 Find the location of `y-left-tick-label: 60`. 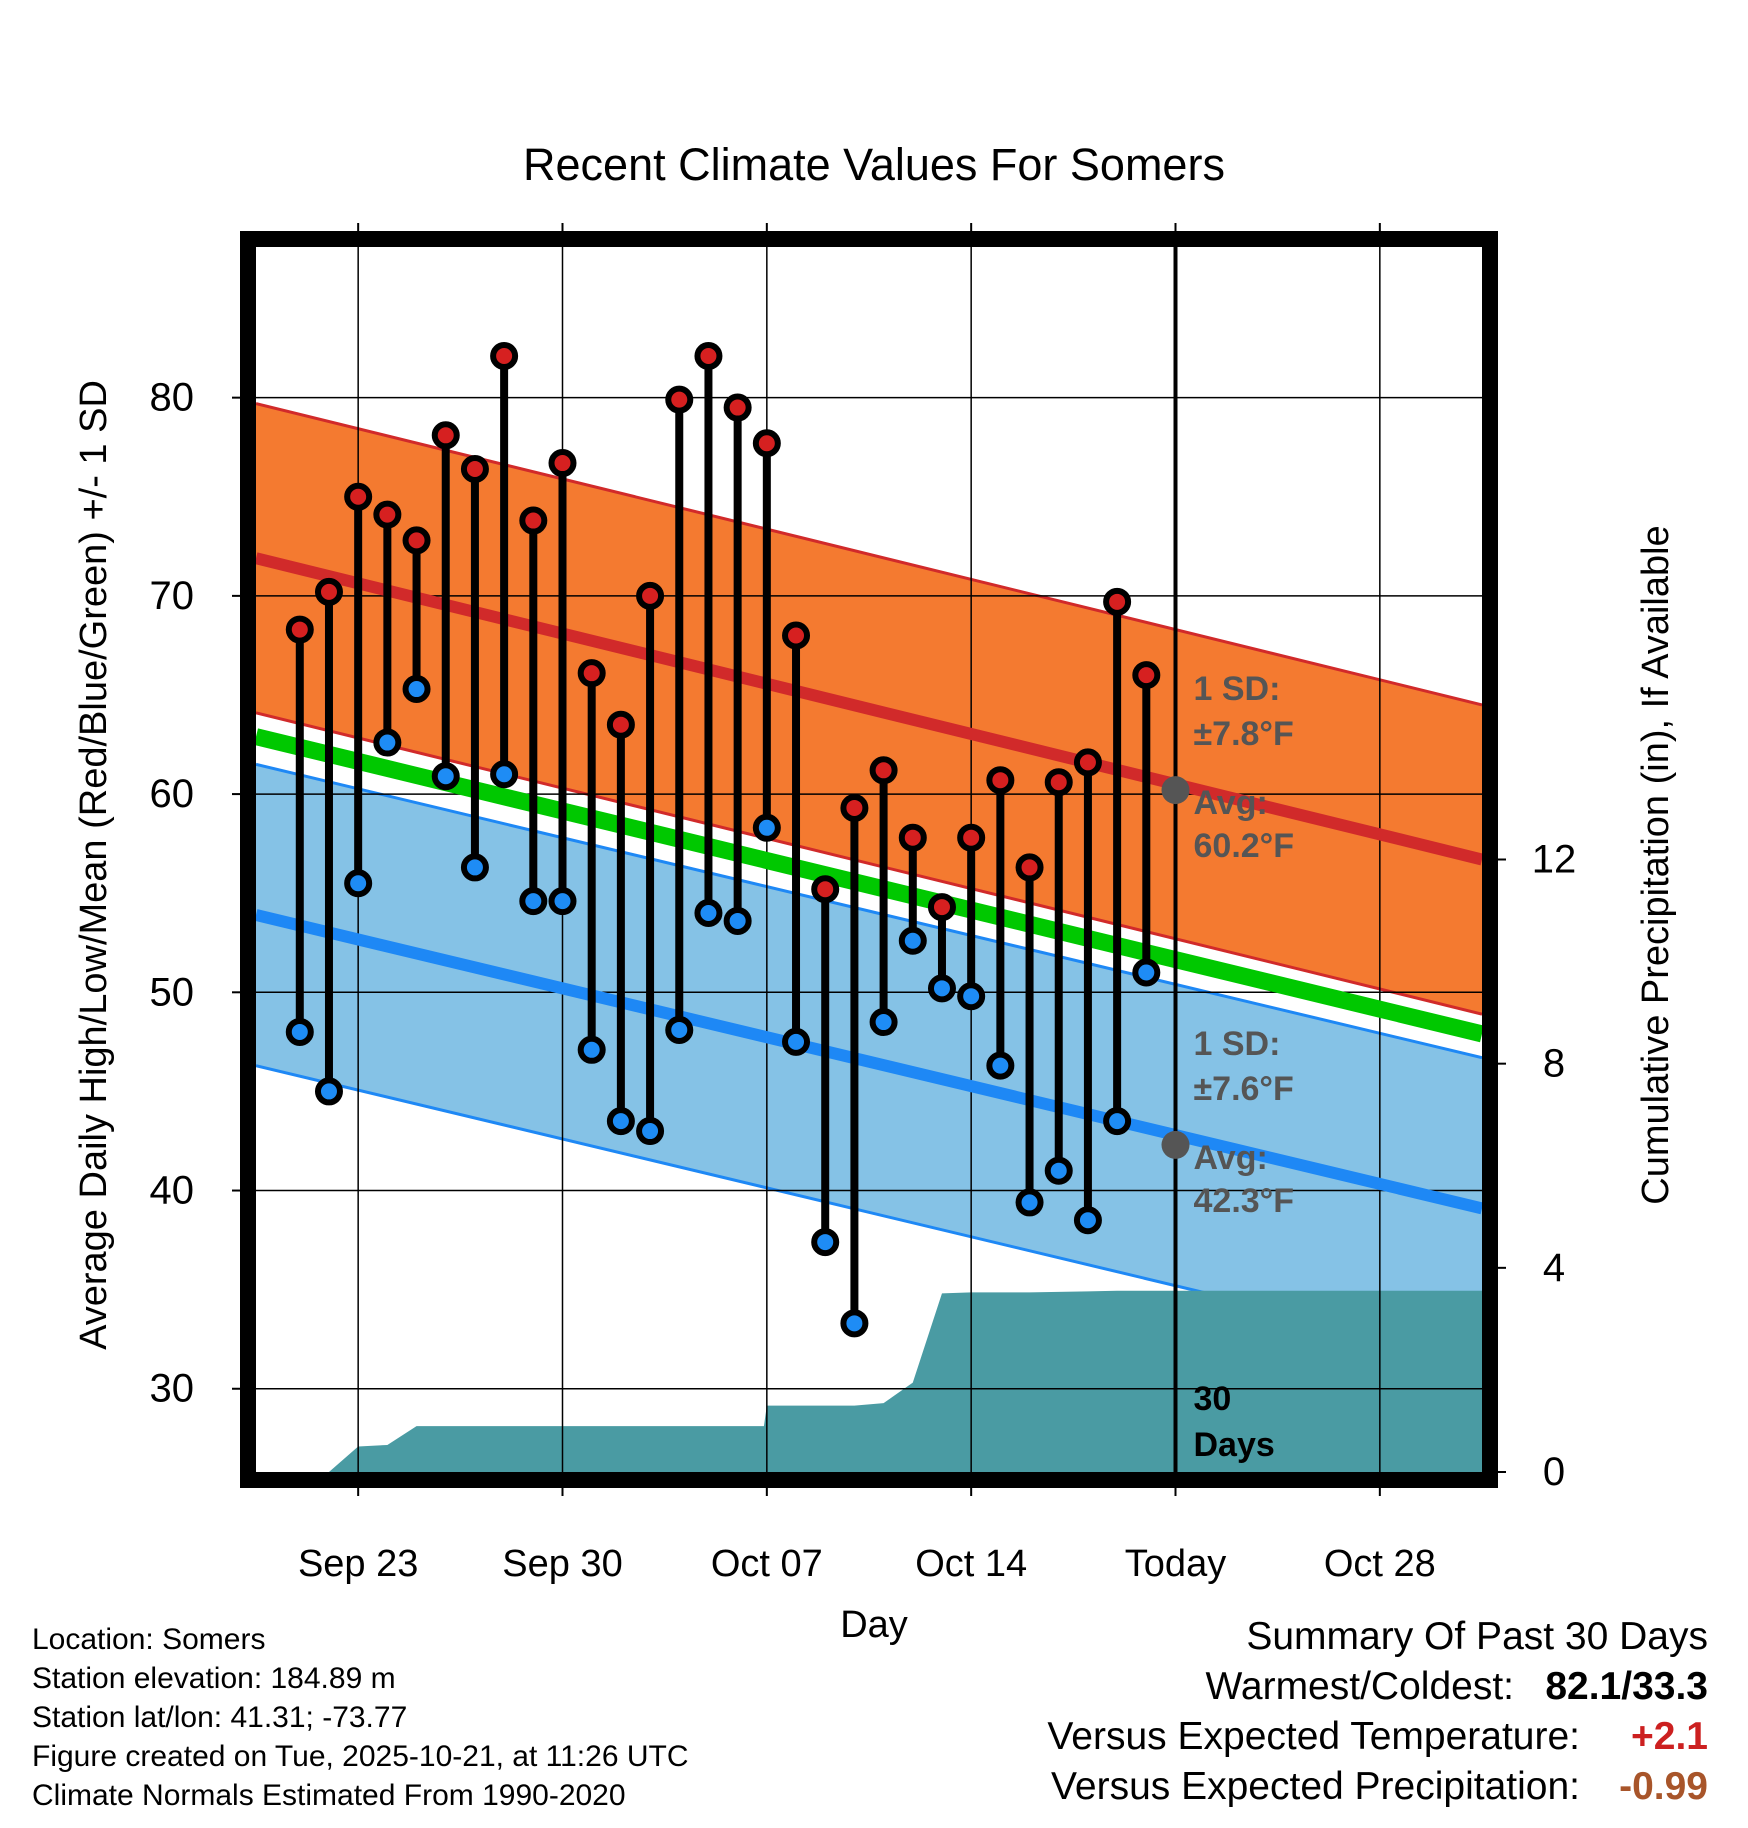

y-left-tick-label: 60 is located at coordinates (172, 794).